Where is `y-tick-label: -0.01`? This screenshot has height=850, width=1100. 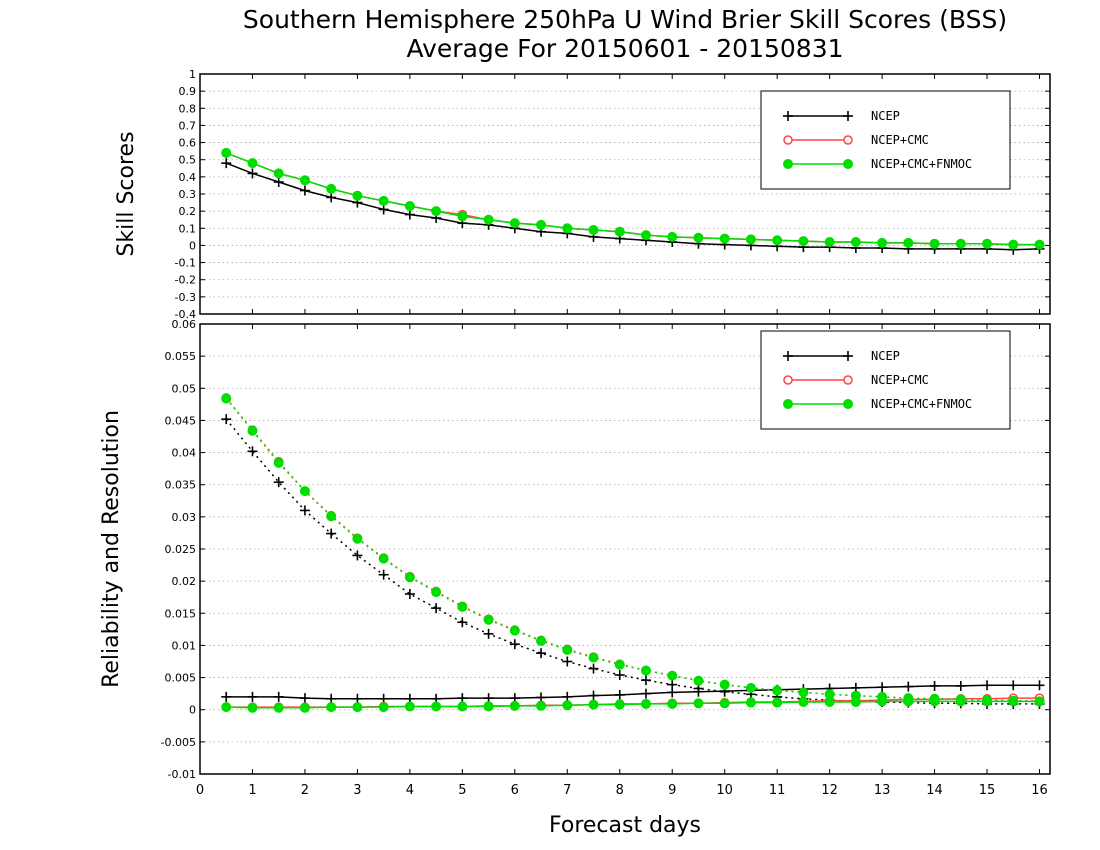 y-tick-label: -0.01 is located at coordinates (182, 774).